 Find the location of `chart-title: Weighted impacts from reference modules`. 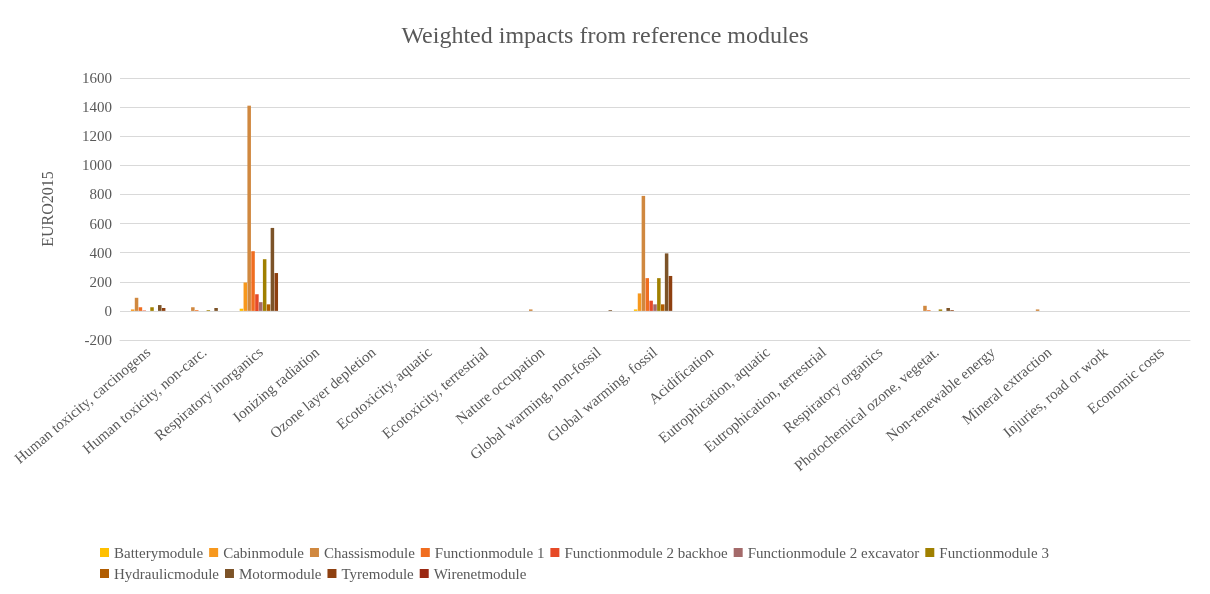

chart-title: Weighted impacts from reference modules is located at coordinates (605, 35).